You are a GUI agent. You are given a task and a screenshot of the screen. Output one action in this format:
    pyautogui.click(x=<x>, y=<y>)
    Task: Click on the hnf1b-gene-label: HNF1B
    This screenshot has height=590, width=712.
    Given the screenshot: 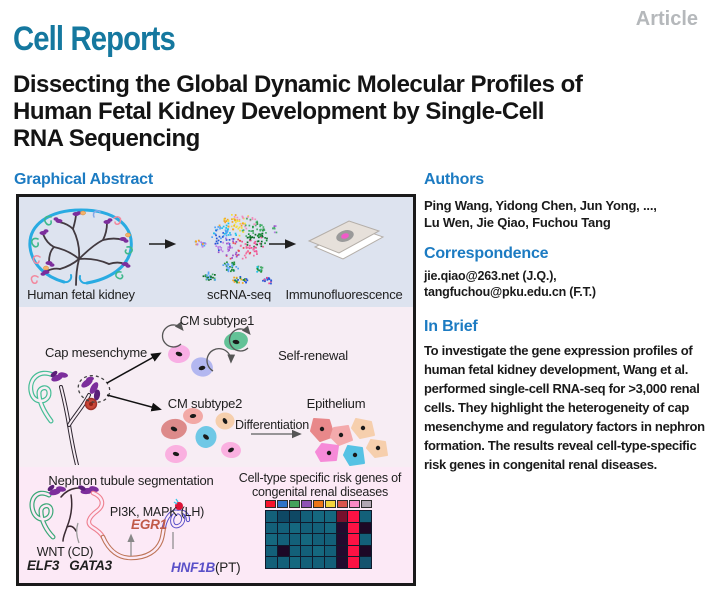 What is the action you would take?
    pyautogui.click(x=193, y=567)
    